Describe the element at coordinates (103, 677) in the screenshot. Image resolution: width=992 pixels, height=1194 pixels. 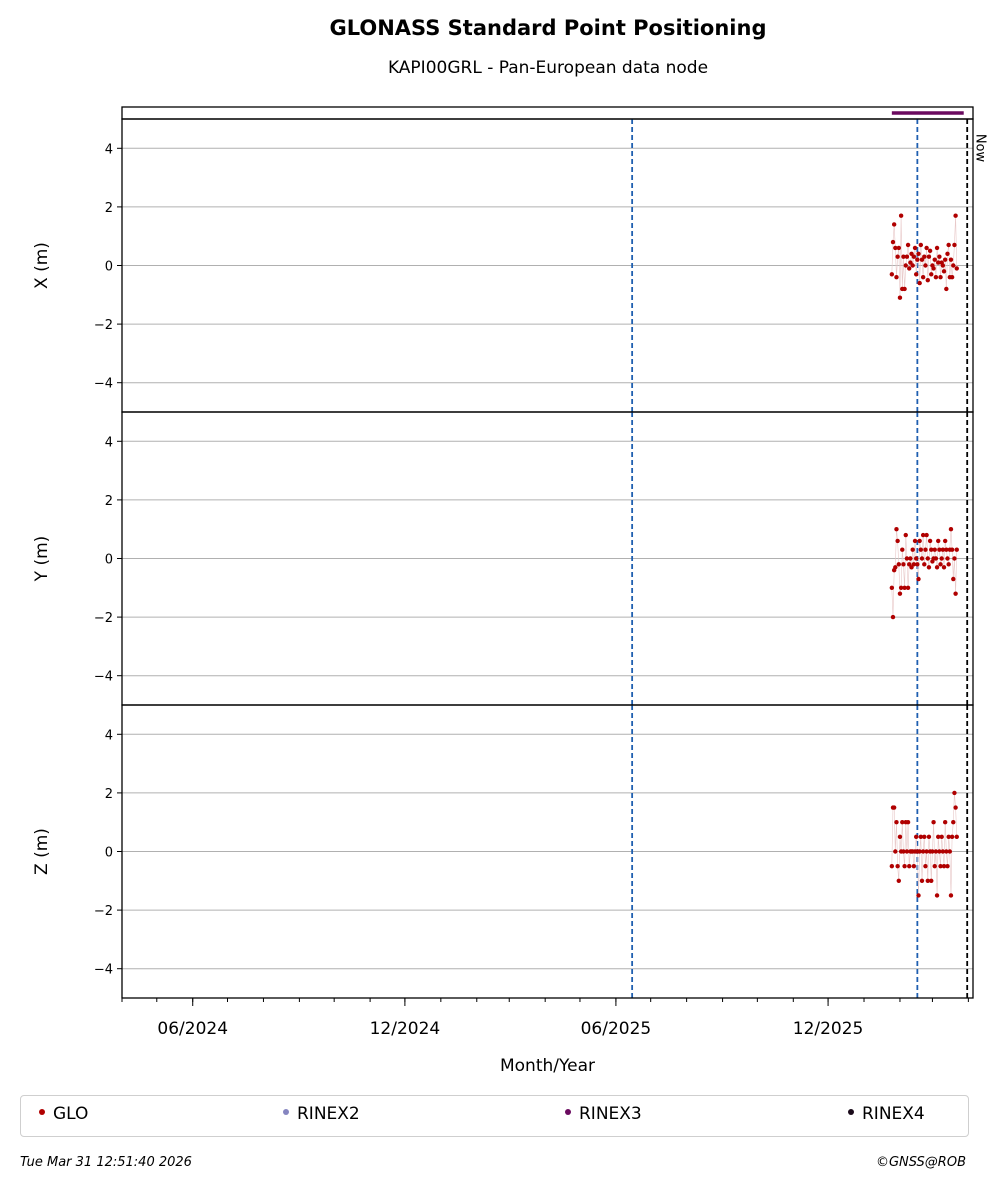
I see `y-tick-label: −4` at that location.